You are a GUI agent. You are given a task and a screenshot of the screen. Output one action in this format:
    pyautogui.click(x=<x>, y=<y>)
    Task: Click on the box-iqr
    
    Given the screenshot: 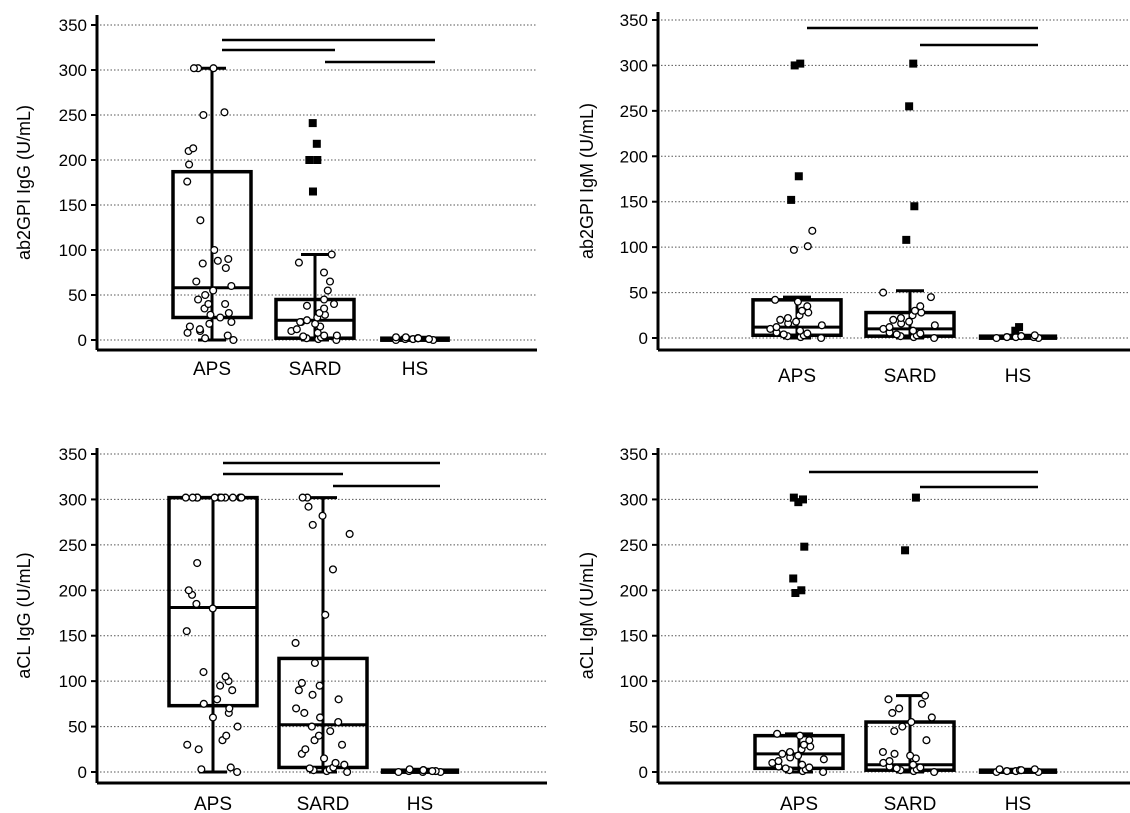 What is the action you would take?
    pyautogui.click(x=323, y=713)
    